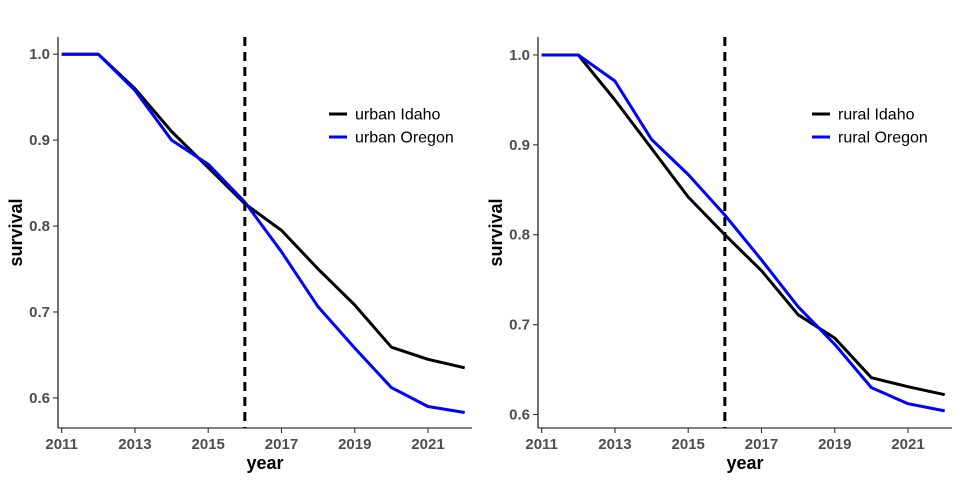  Describe the element at coordinates (391, 127) in the screenshot. I see `legend: urban Idaho urban Oregon` at that location.